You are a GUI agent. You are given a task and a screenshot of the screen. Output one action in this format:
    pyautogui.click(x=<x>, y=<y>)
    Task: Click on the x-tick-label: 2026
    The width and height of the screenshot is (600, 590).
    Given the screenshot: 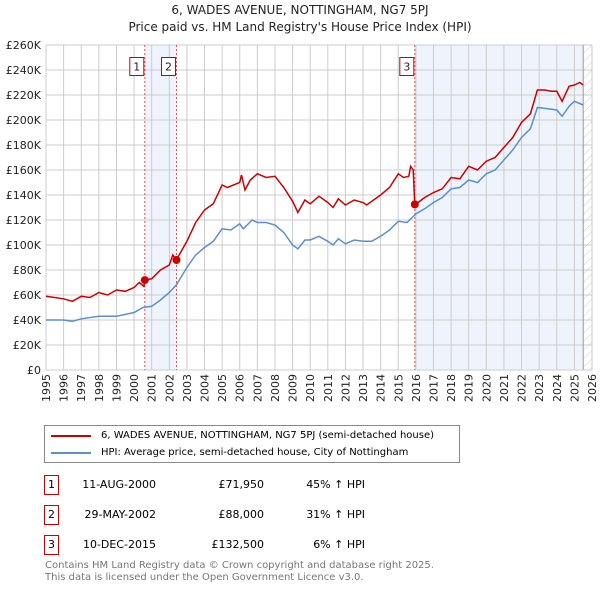 What is the action you would take?
    pyautogui.click(x=592, y=388)
    